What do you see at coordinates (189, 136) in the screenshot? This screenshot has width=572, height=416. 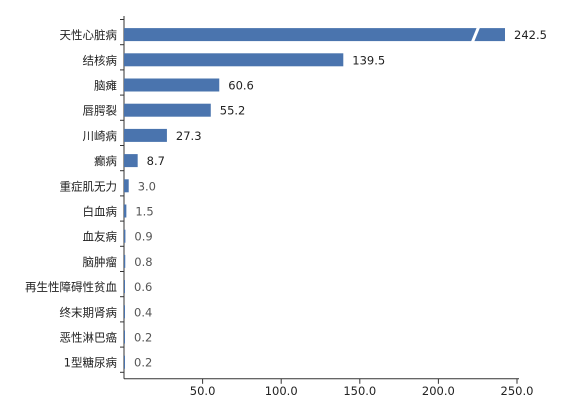 I see `value-label: 27.3` at bounding box center [189, 136].